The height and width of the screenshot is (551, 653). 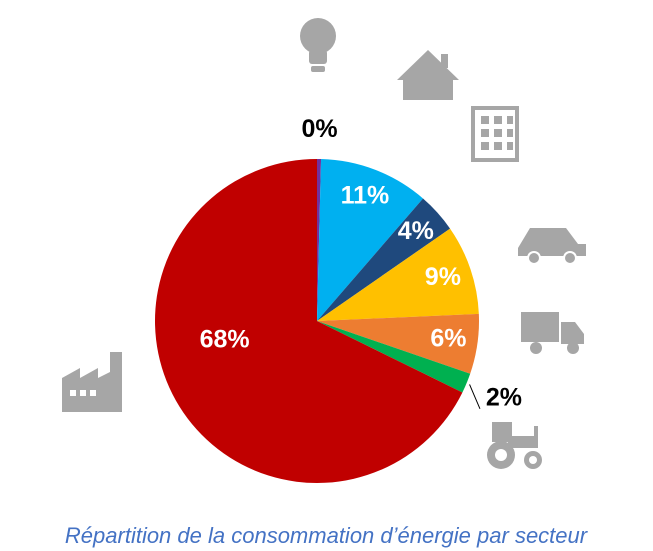 What do you see at coordinates (365, 196) in the screenshot?
I see `data-label: 11%` at bounding box center [365, 196].